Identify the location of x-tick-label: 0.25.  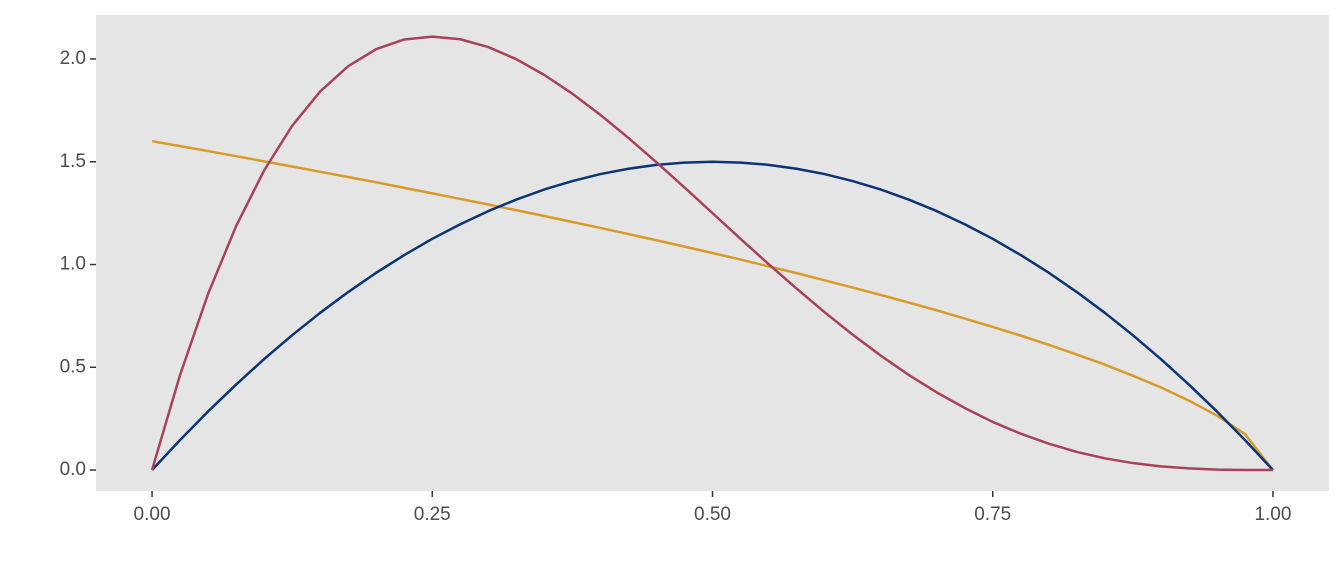
(432, 514).